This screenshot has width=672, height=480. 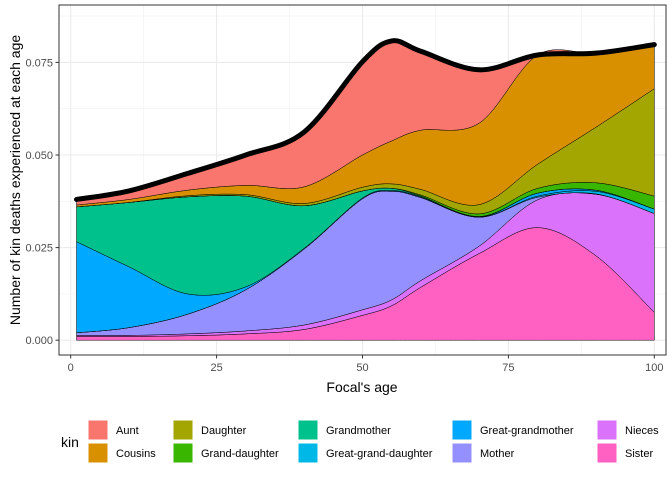 What do you see at coordinates (362, 368) in the screenshot?
I see `x-tick-label: 50` at bounding box center [362, 368].